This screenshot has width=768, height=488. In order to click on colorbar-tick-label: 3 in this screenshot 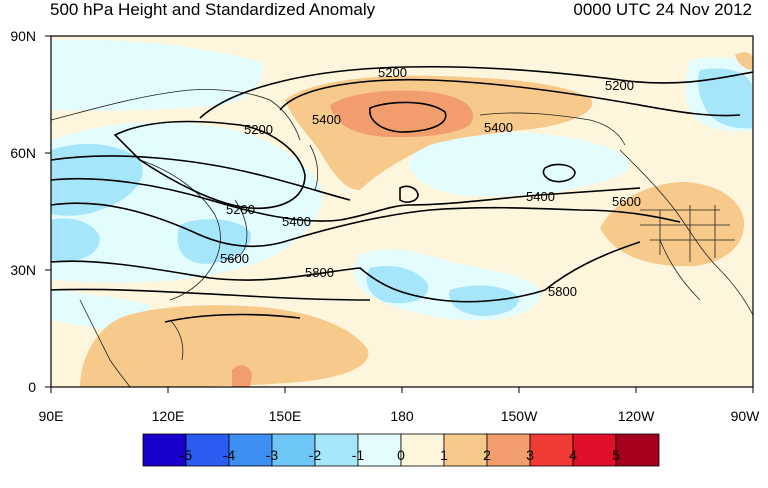, I will do `click(530, 455)`.